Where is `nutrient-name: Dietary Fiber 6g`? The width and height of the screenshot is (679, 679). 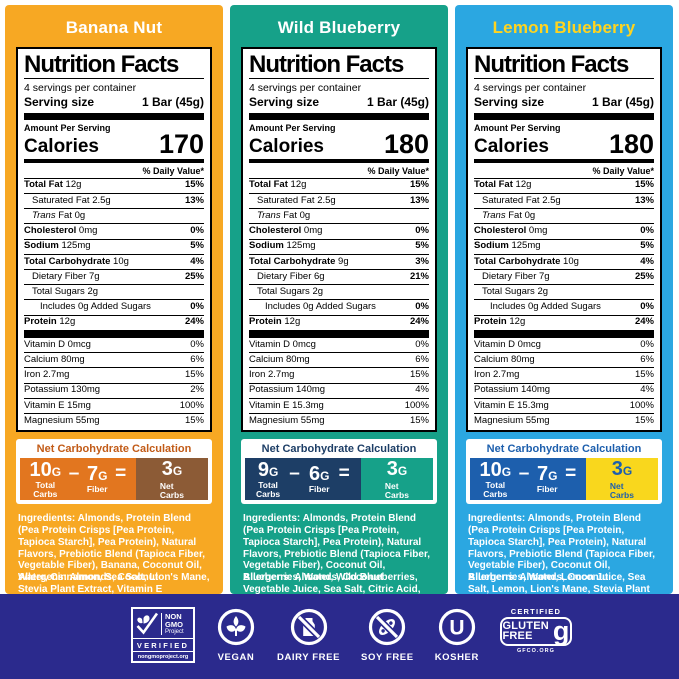
nutrient-name: Dietary Fiber 6g is located at coordinates (291, 276).